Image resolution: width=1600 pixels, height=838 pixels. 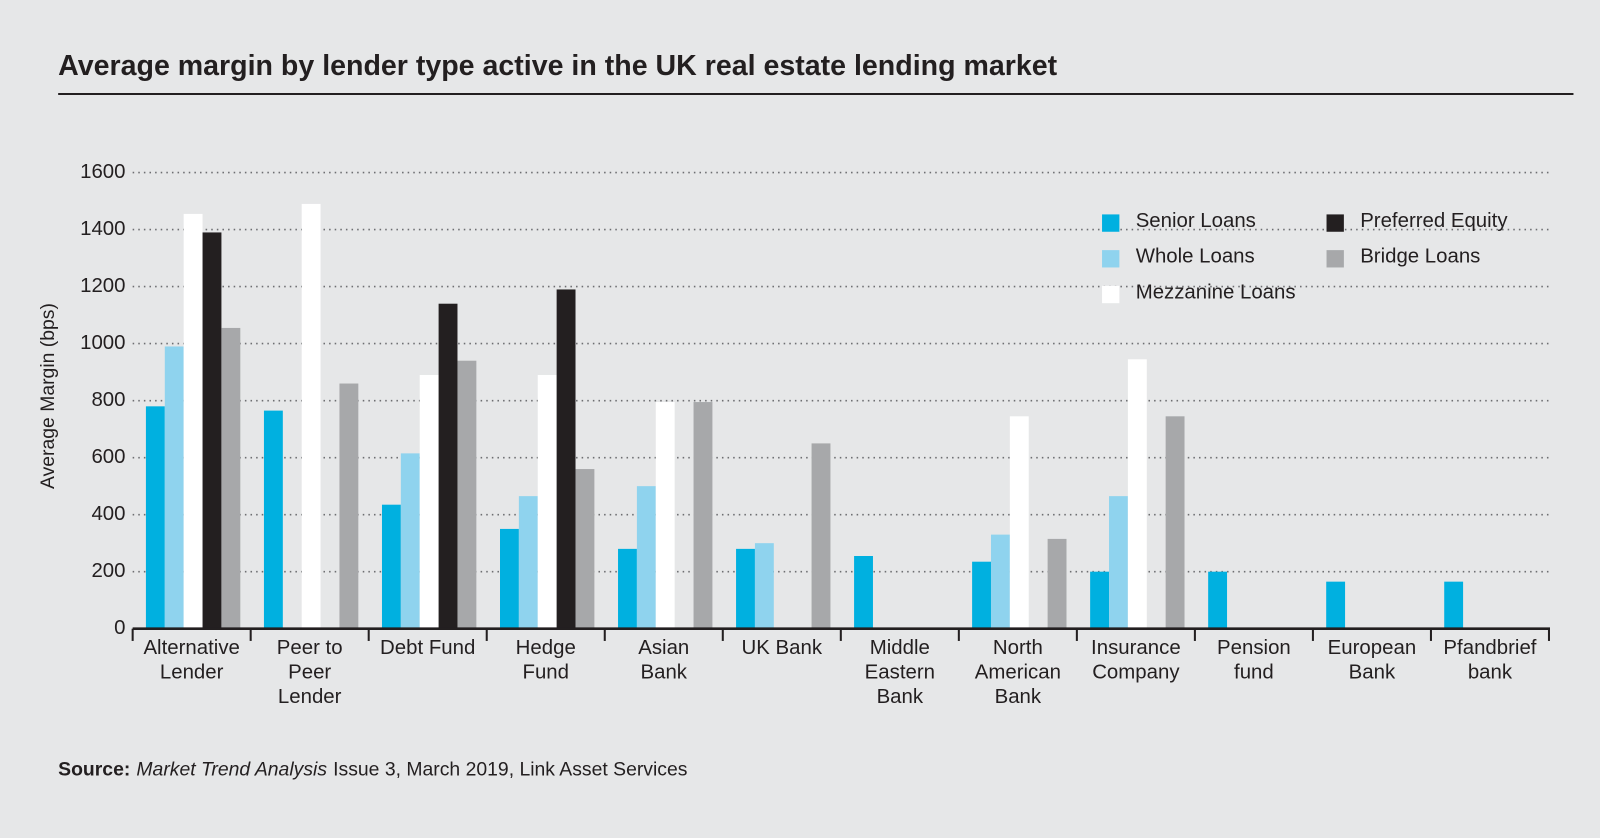 I want to click on y-tick-label: 800, so click(x=108, y=400).